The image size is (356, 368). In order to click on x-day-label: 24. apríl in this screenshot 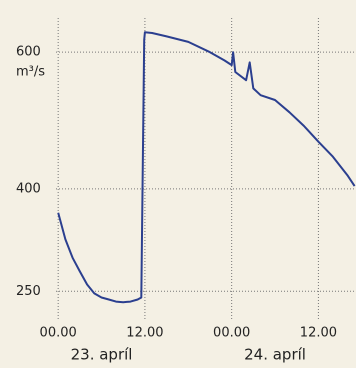, I will do `click(275, 355)`.